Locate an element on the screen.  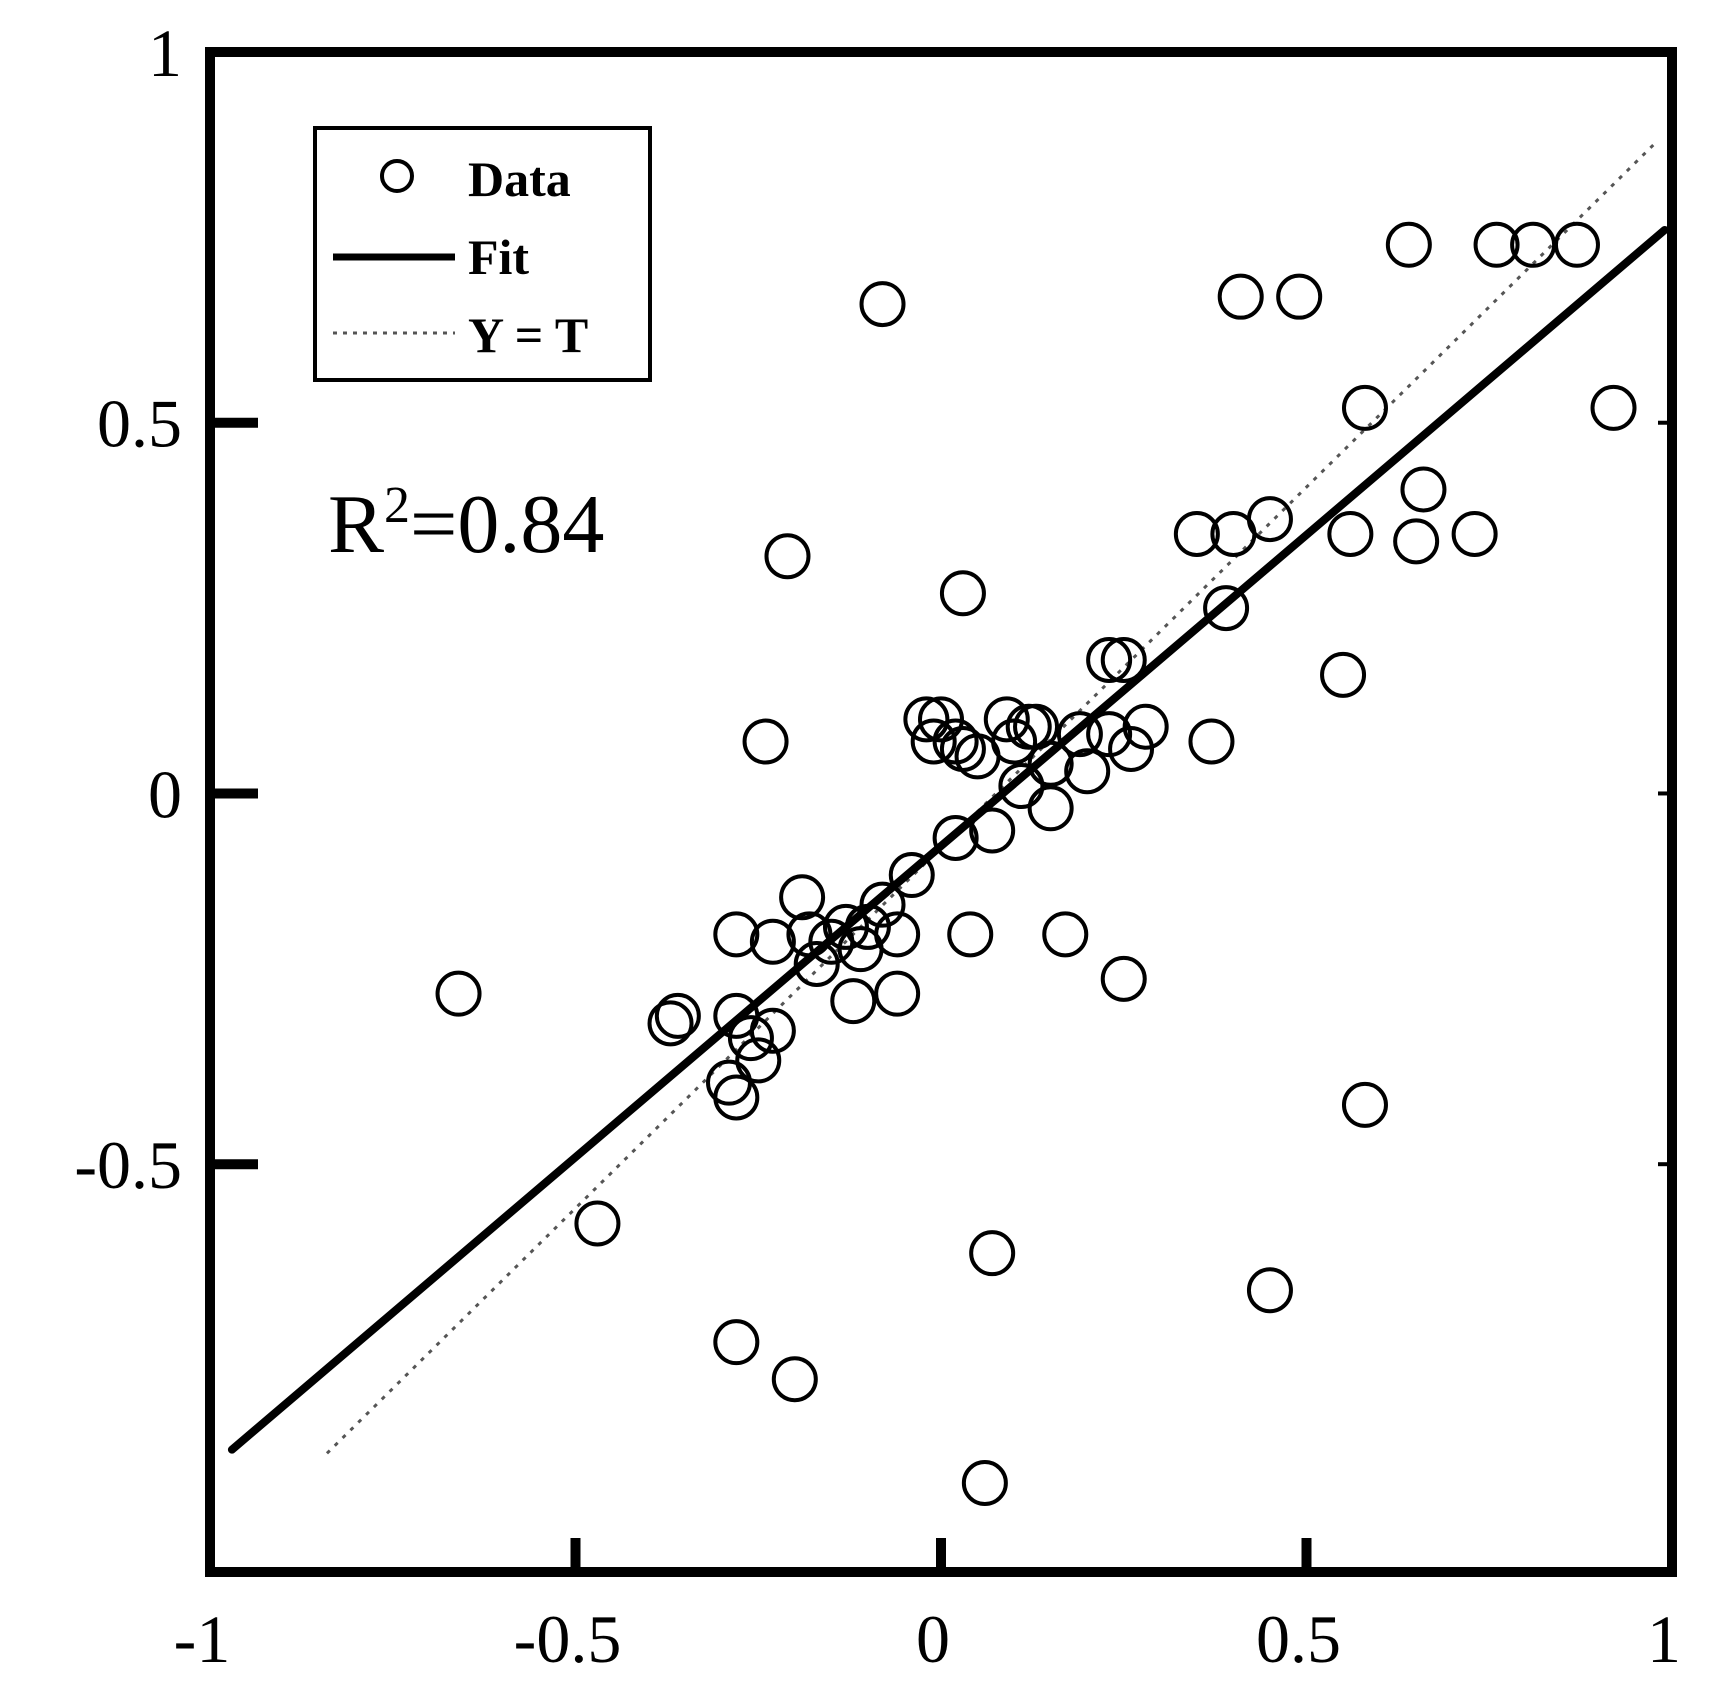
x-tick-label: 0.5 is located at coordinates (1298, 1639).